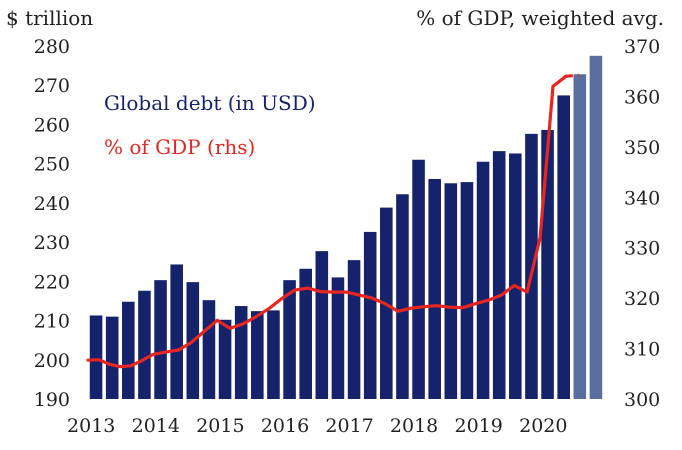 Image resolution: width=682 pixels, height=450 pixels. I want to click on bar-2015Q3, so click(257, 355).